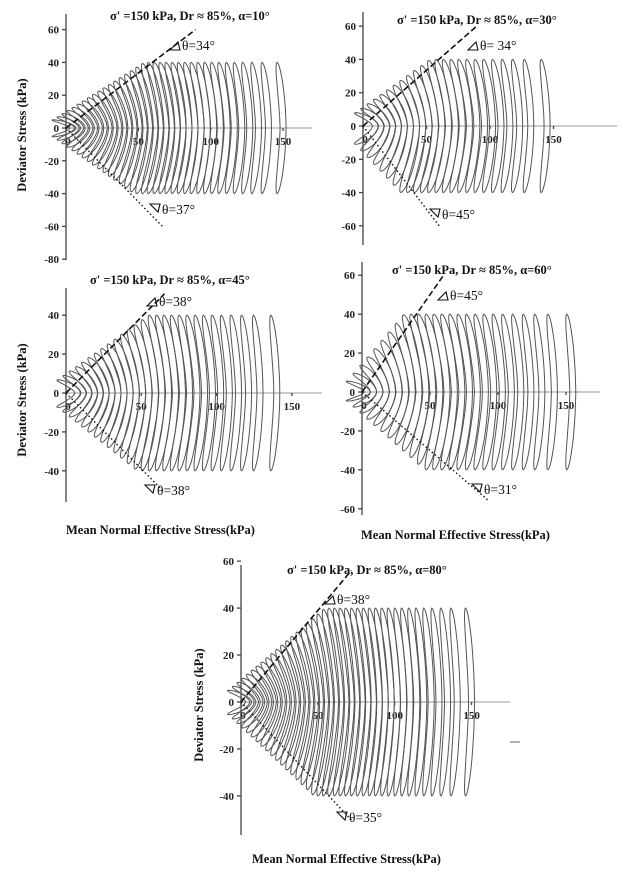 This screenshot has width=625, height=872. I want to click on x-tick-label: 0, so click(68, 407).